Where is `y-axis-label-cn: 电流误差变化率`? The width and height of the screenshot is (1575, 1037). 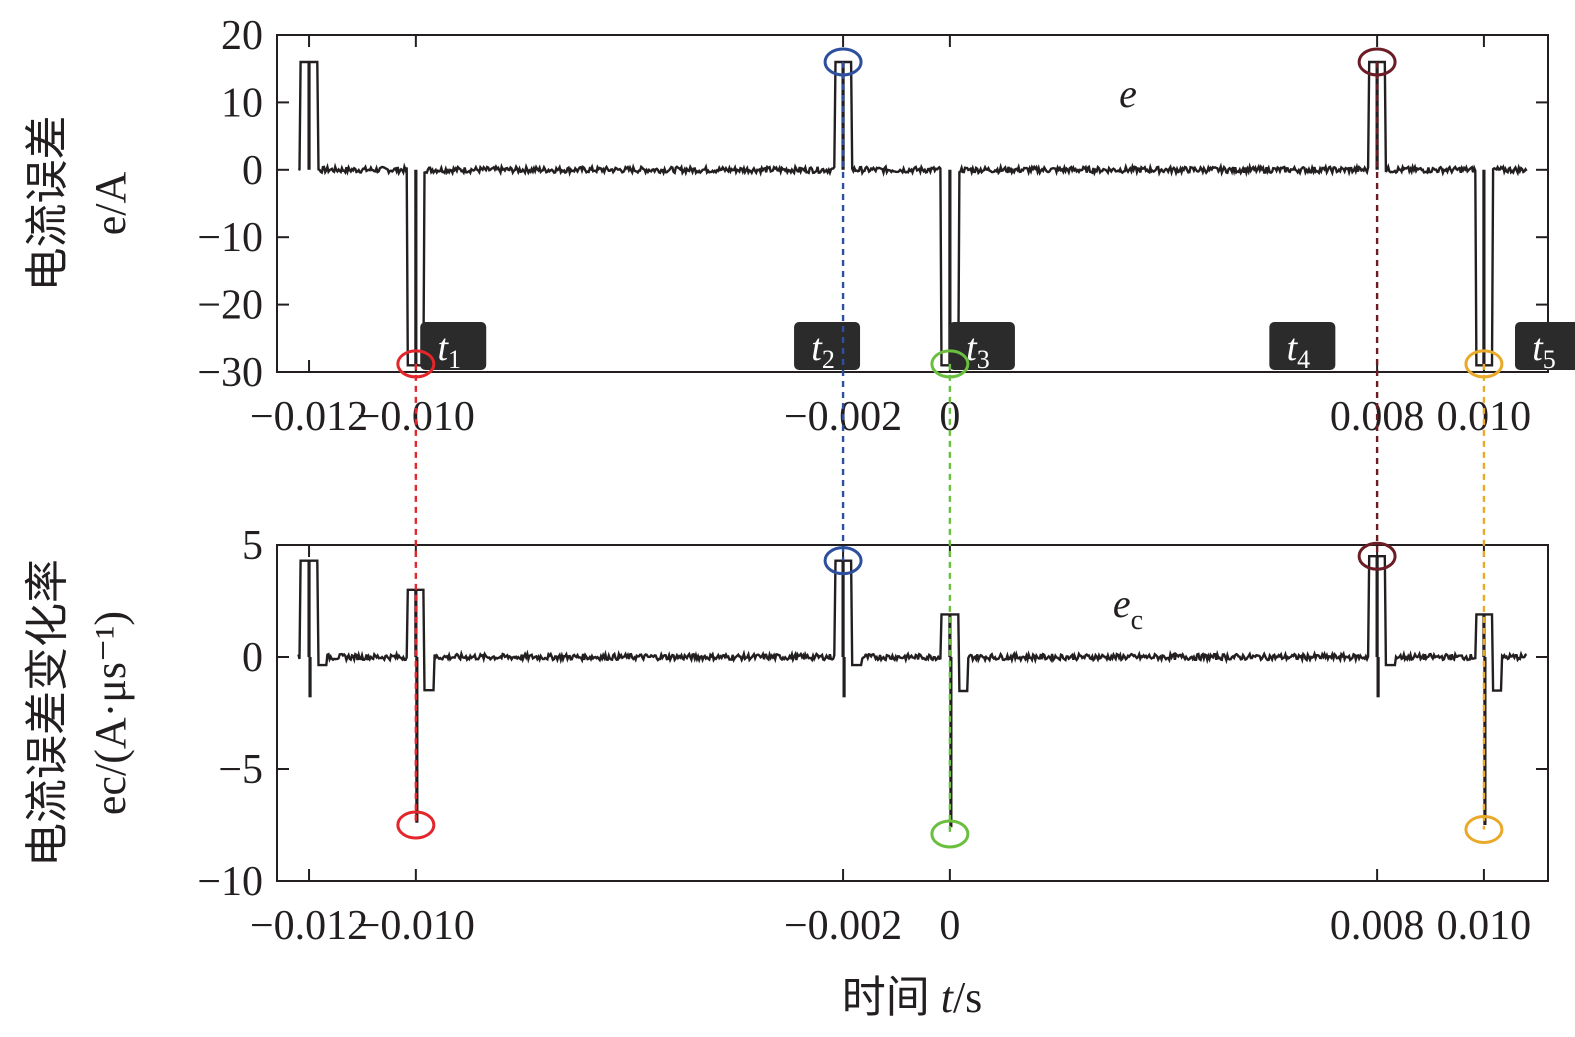 y-axis-label-cn: 电流误差变化率 is located at coordinates (47, 713).